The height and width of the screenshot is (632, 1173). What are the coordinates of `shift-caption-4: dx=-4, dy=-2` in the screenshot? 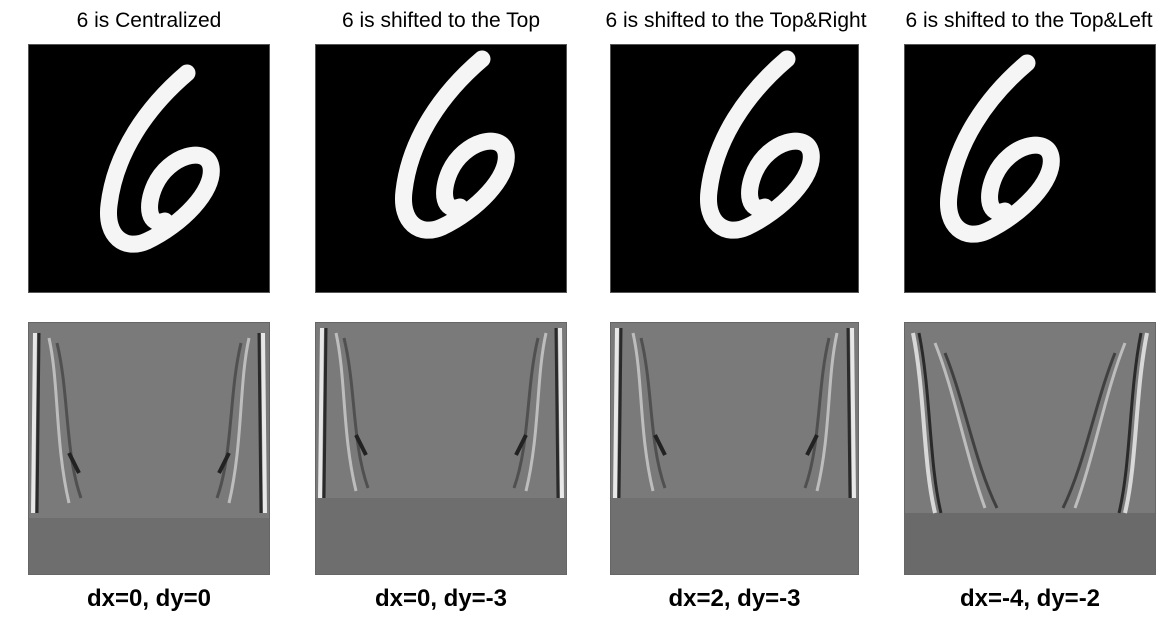 It's located at (1030, 598).